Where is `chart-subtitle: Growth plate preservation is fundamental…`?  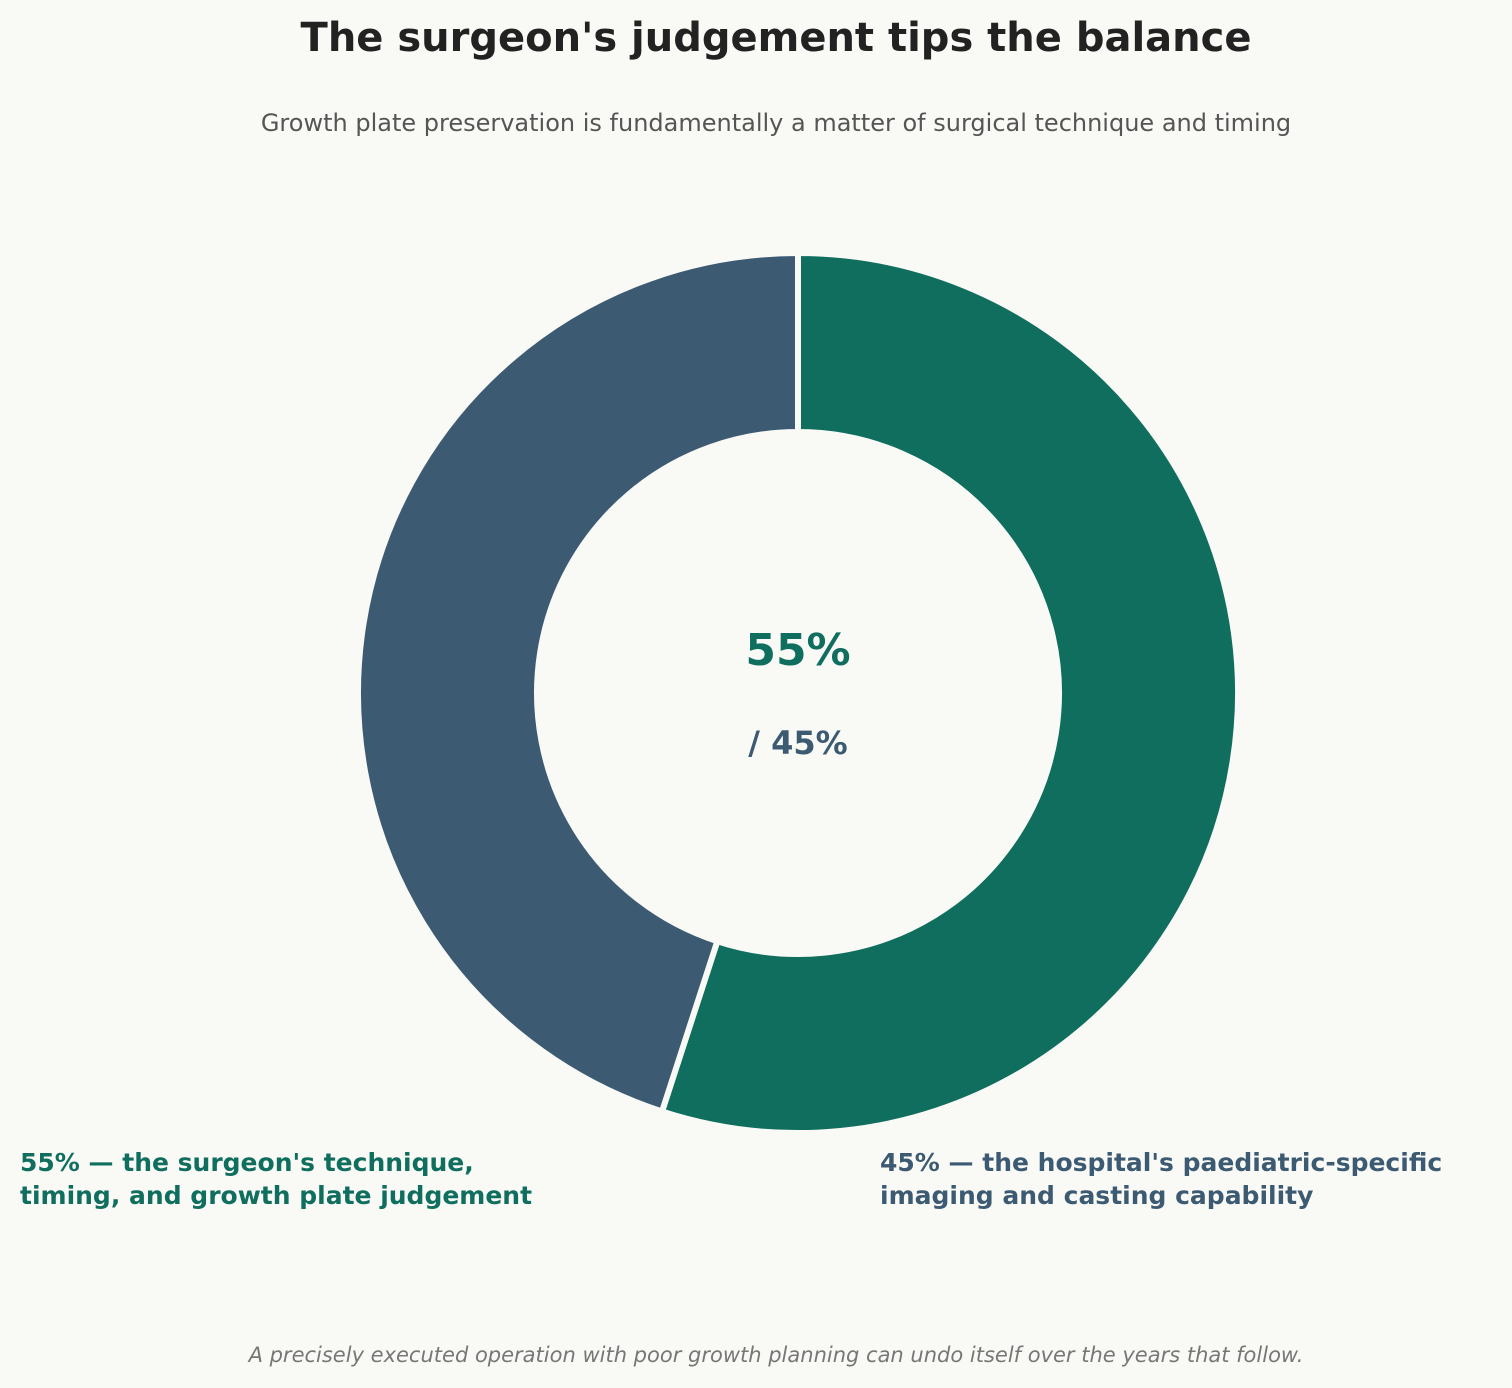
chart-subtitle: Growth plate preservation is fundamental… is located at coordinates (776, 123).